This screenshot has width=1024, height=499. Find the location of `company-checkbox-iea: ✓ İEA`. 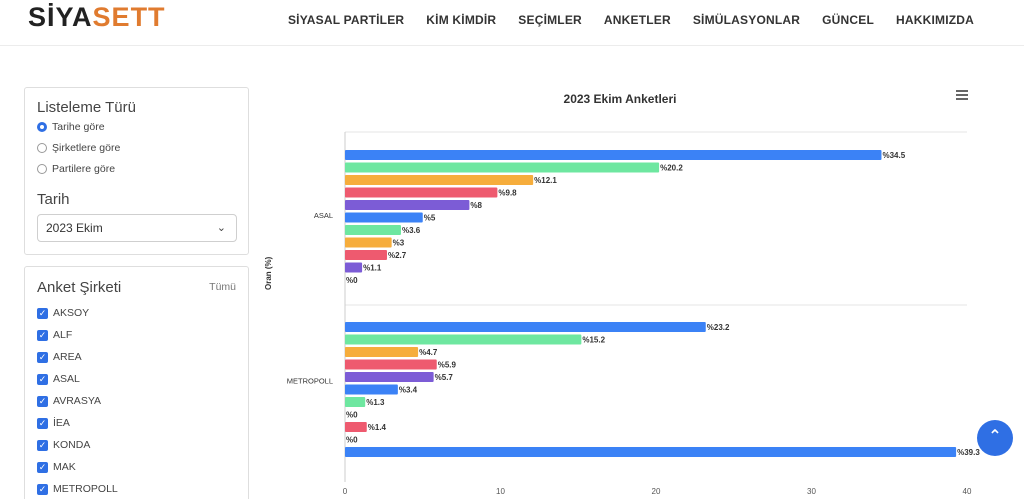

company-checkbox-iea: ✓ İEA is located at coordinates (53, 423).